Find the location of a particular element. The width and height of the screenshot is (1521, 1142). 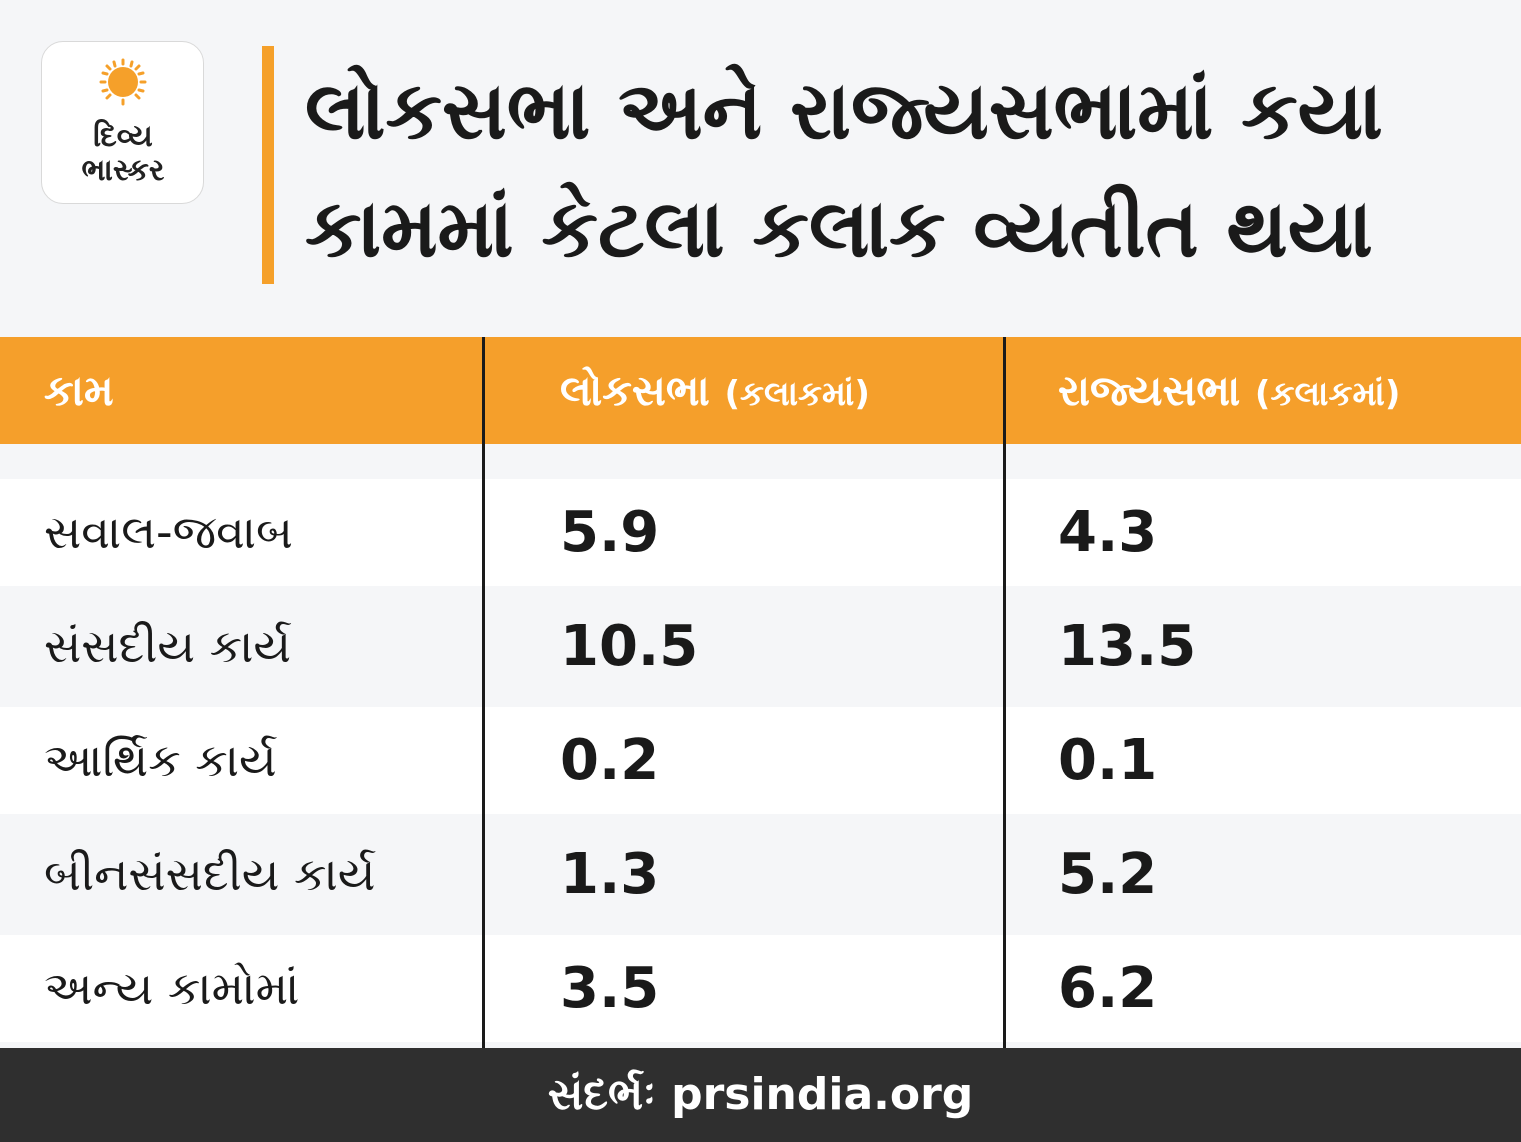

rajya-sabha-value: 4.3 is located at coordinates (1108, 532).